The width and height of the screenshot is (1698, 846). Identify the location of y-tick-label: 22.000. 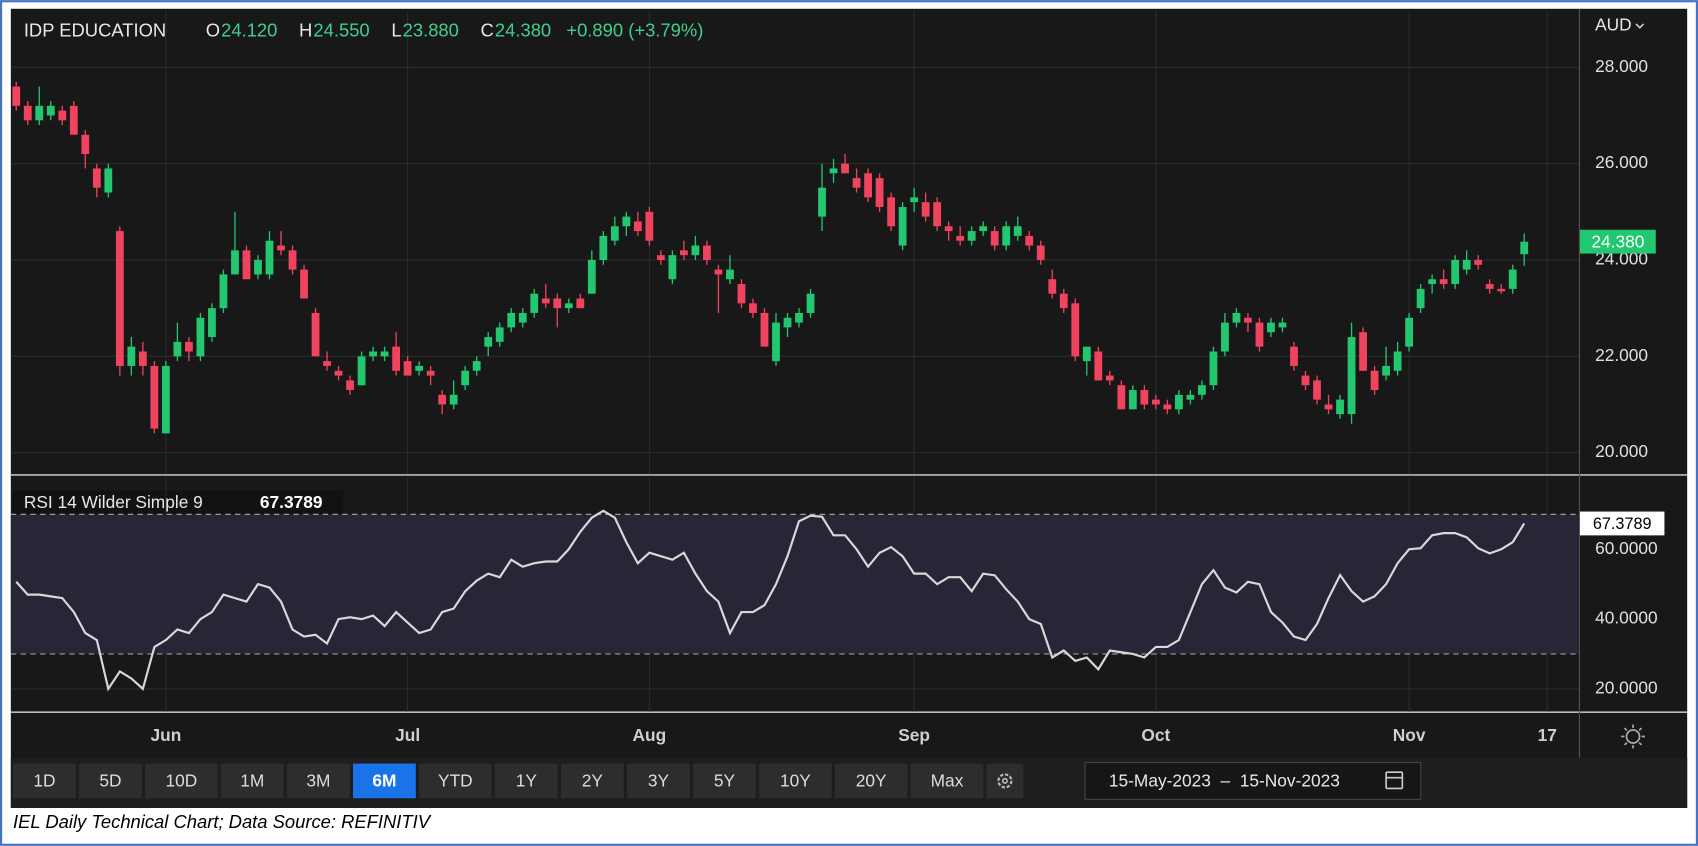
(1621, 355).